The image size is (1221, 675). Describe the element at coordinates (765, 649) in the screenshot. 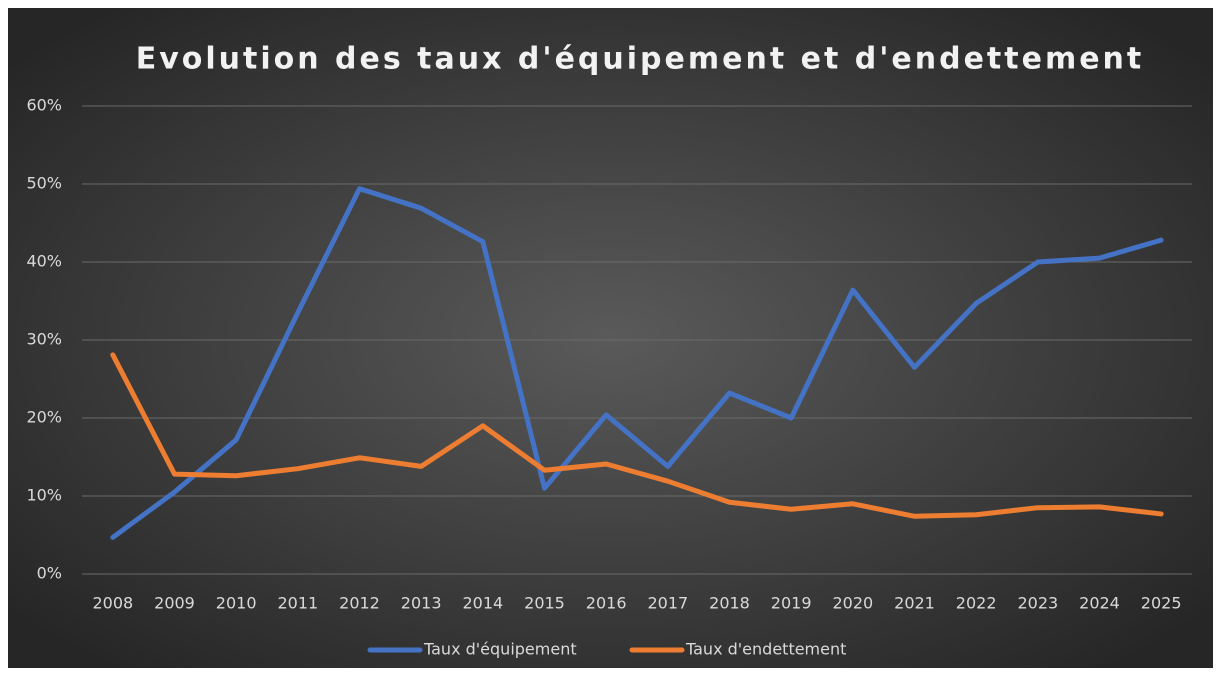

I see `legend-label: Taux d'endettement` at that location.